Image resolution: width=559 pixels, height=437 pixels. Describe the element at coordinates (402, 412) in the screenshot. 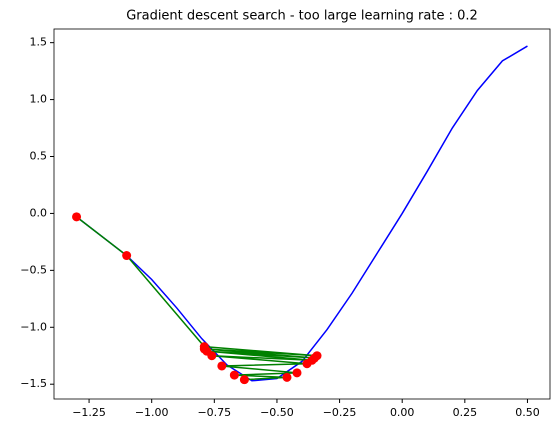

I see `x-tick-label: 0.00` at that location.